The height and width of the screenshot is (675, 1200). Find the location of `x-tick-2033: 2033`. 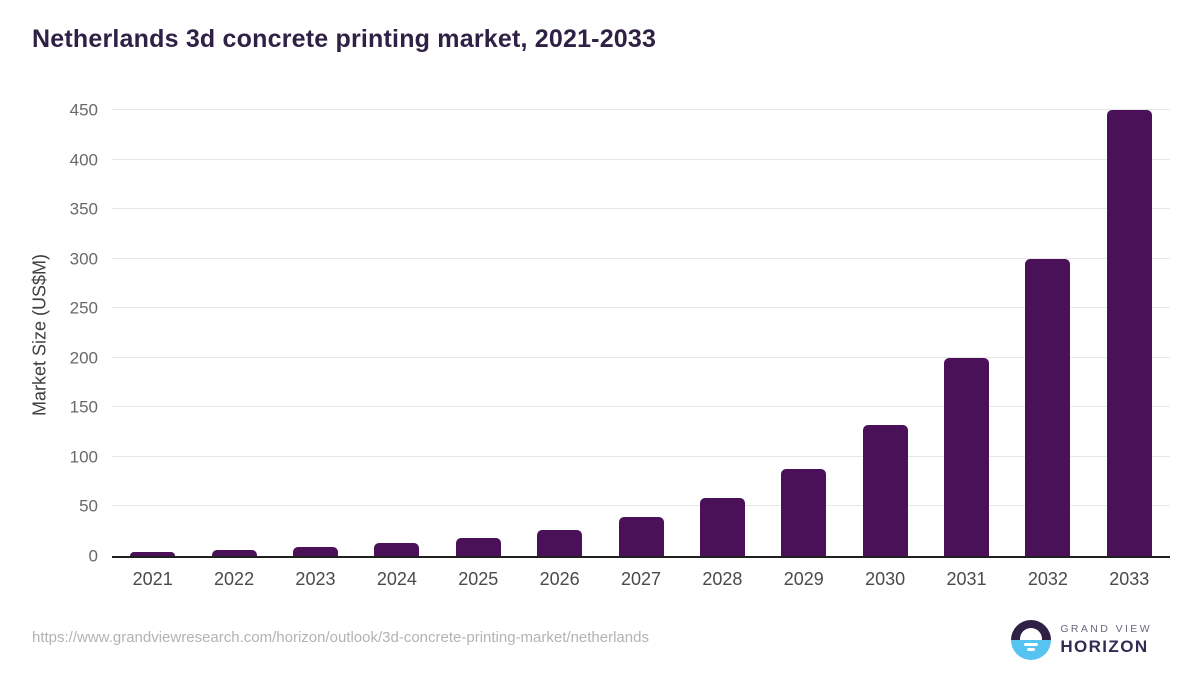

x-tick-2033: 2033 is located at coordinates (1129, 579).